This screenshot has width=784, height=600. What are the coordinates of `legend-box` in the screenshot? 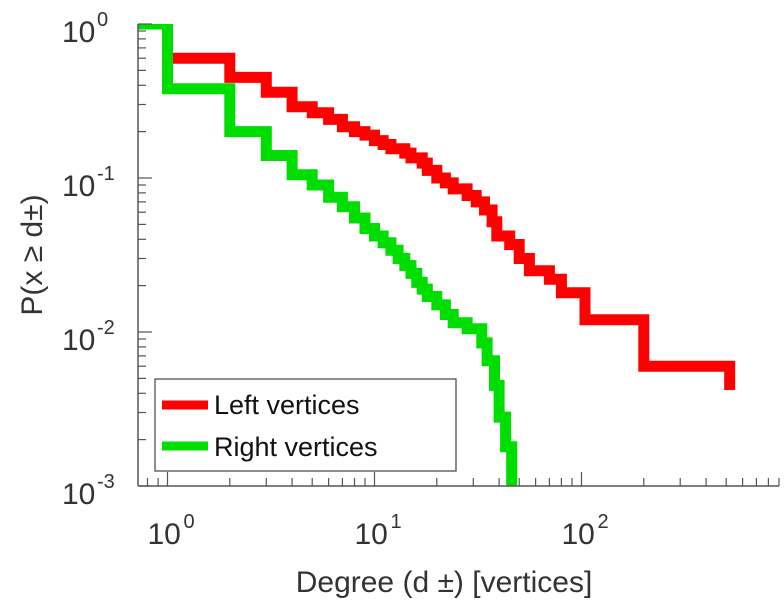 It's located at (305, 425).